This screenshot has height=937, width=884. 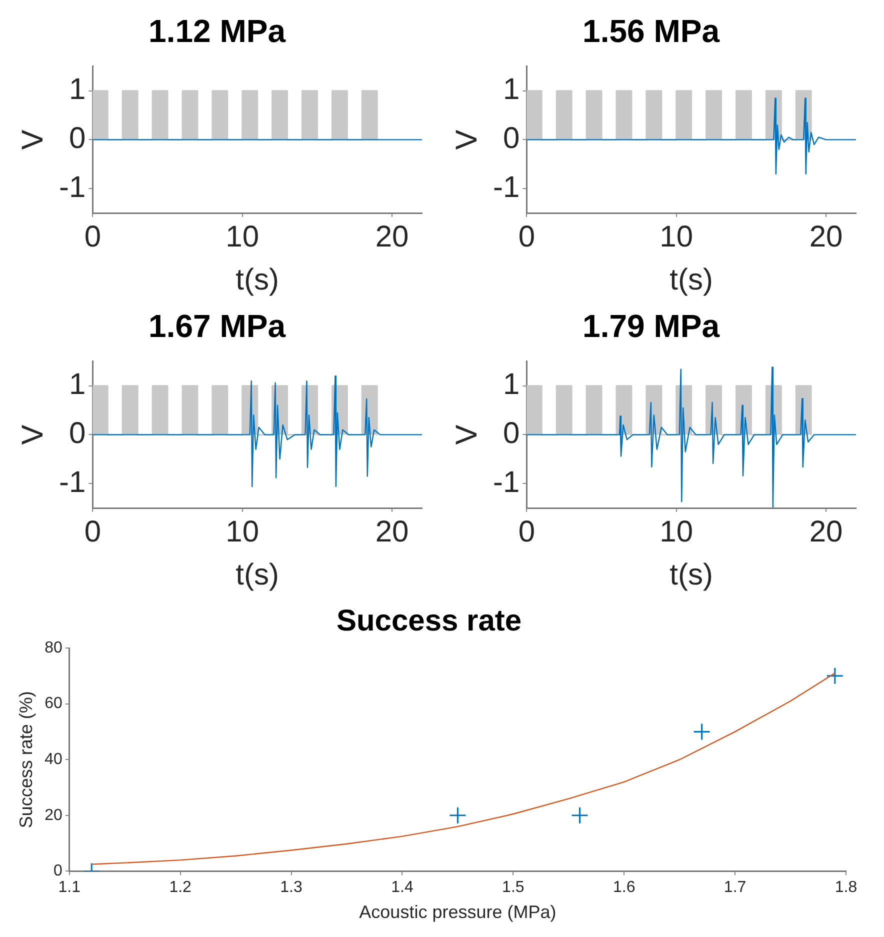 I want to click on chart-title: 1.79 MPa, so click(x=651, y=326).